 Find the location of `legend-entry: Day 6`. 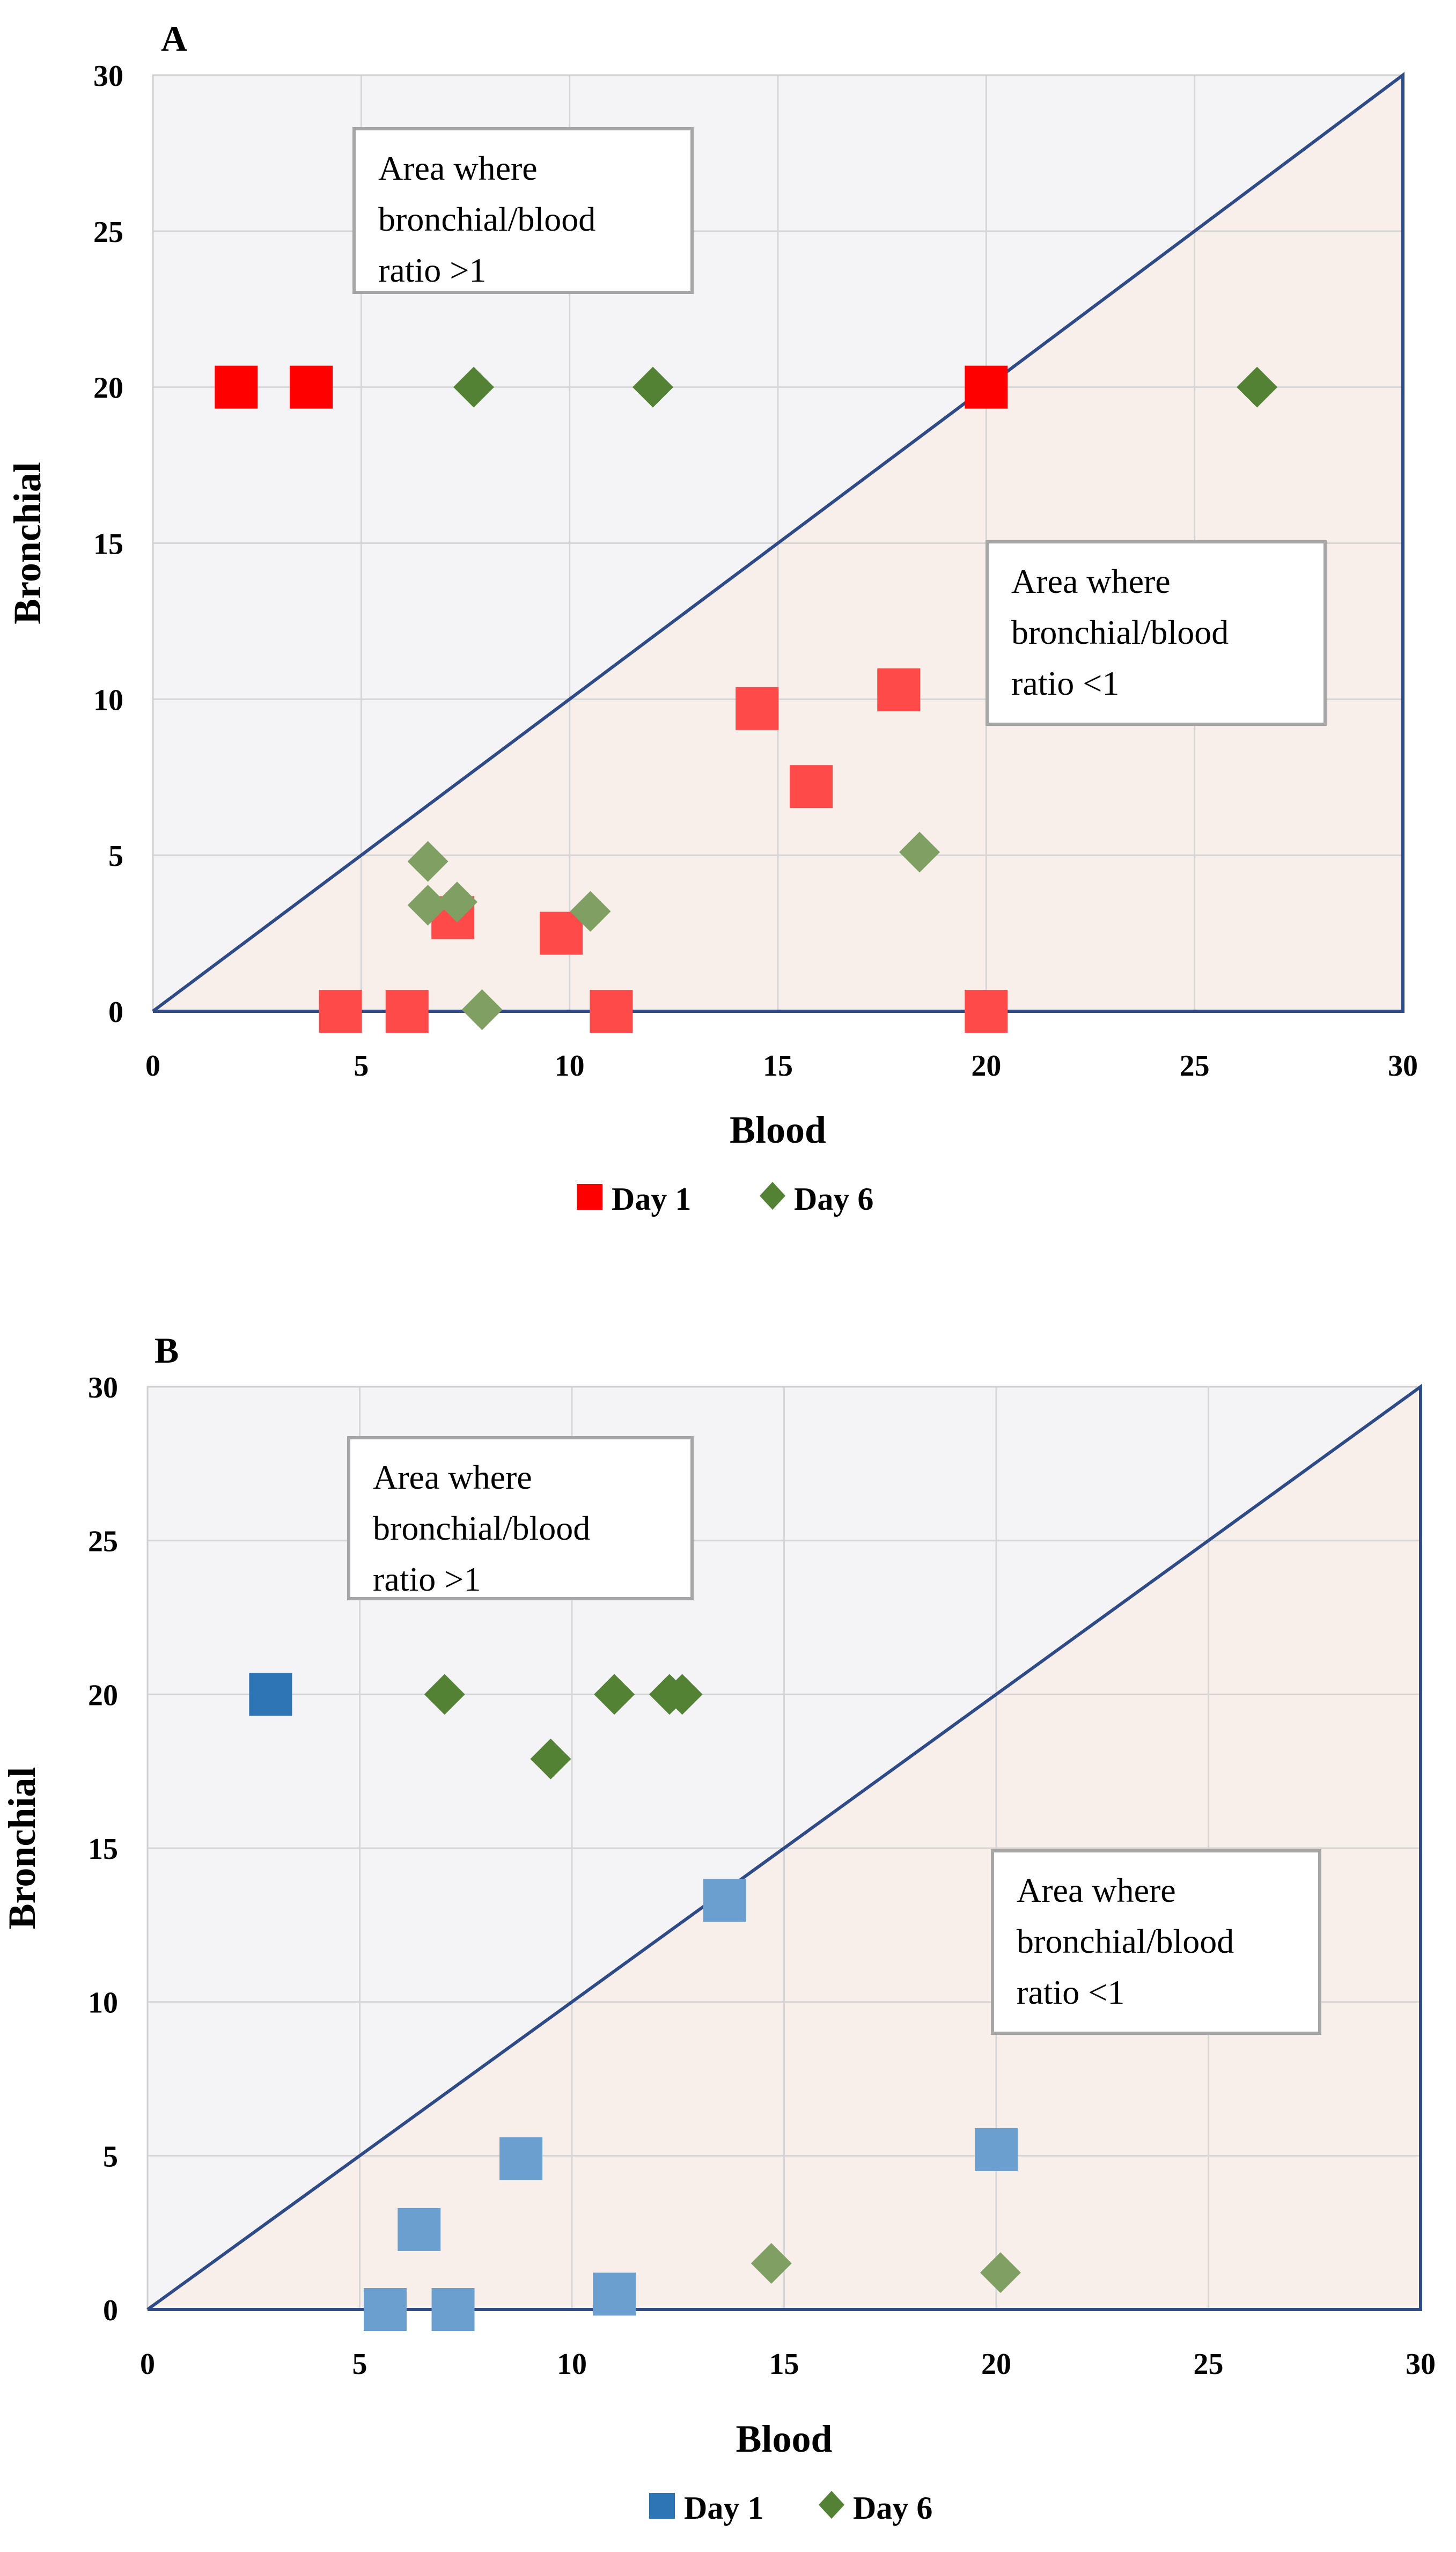

legend-entry: Day 6 is located at coordinates (875, 2508).